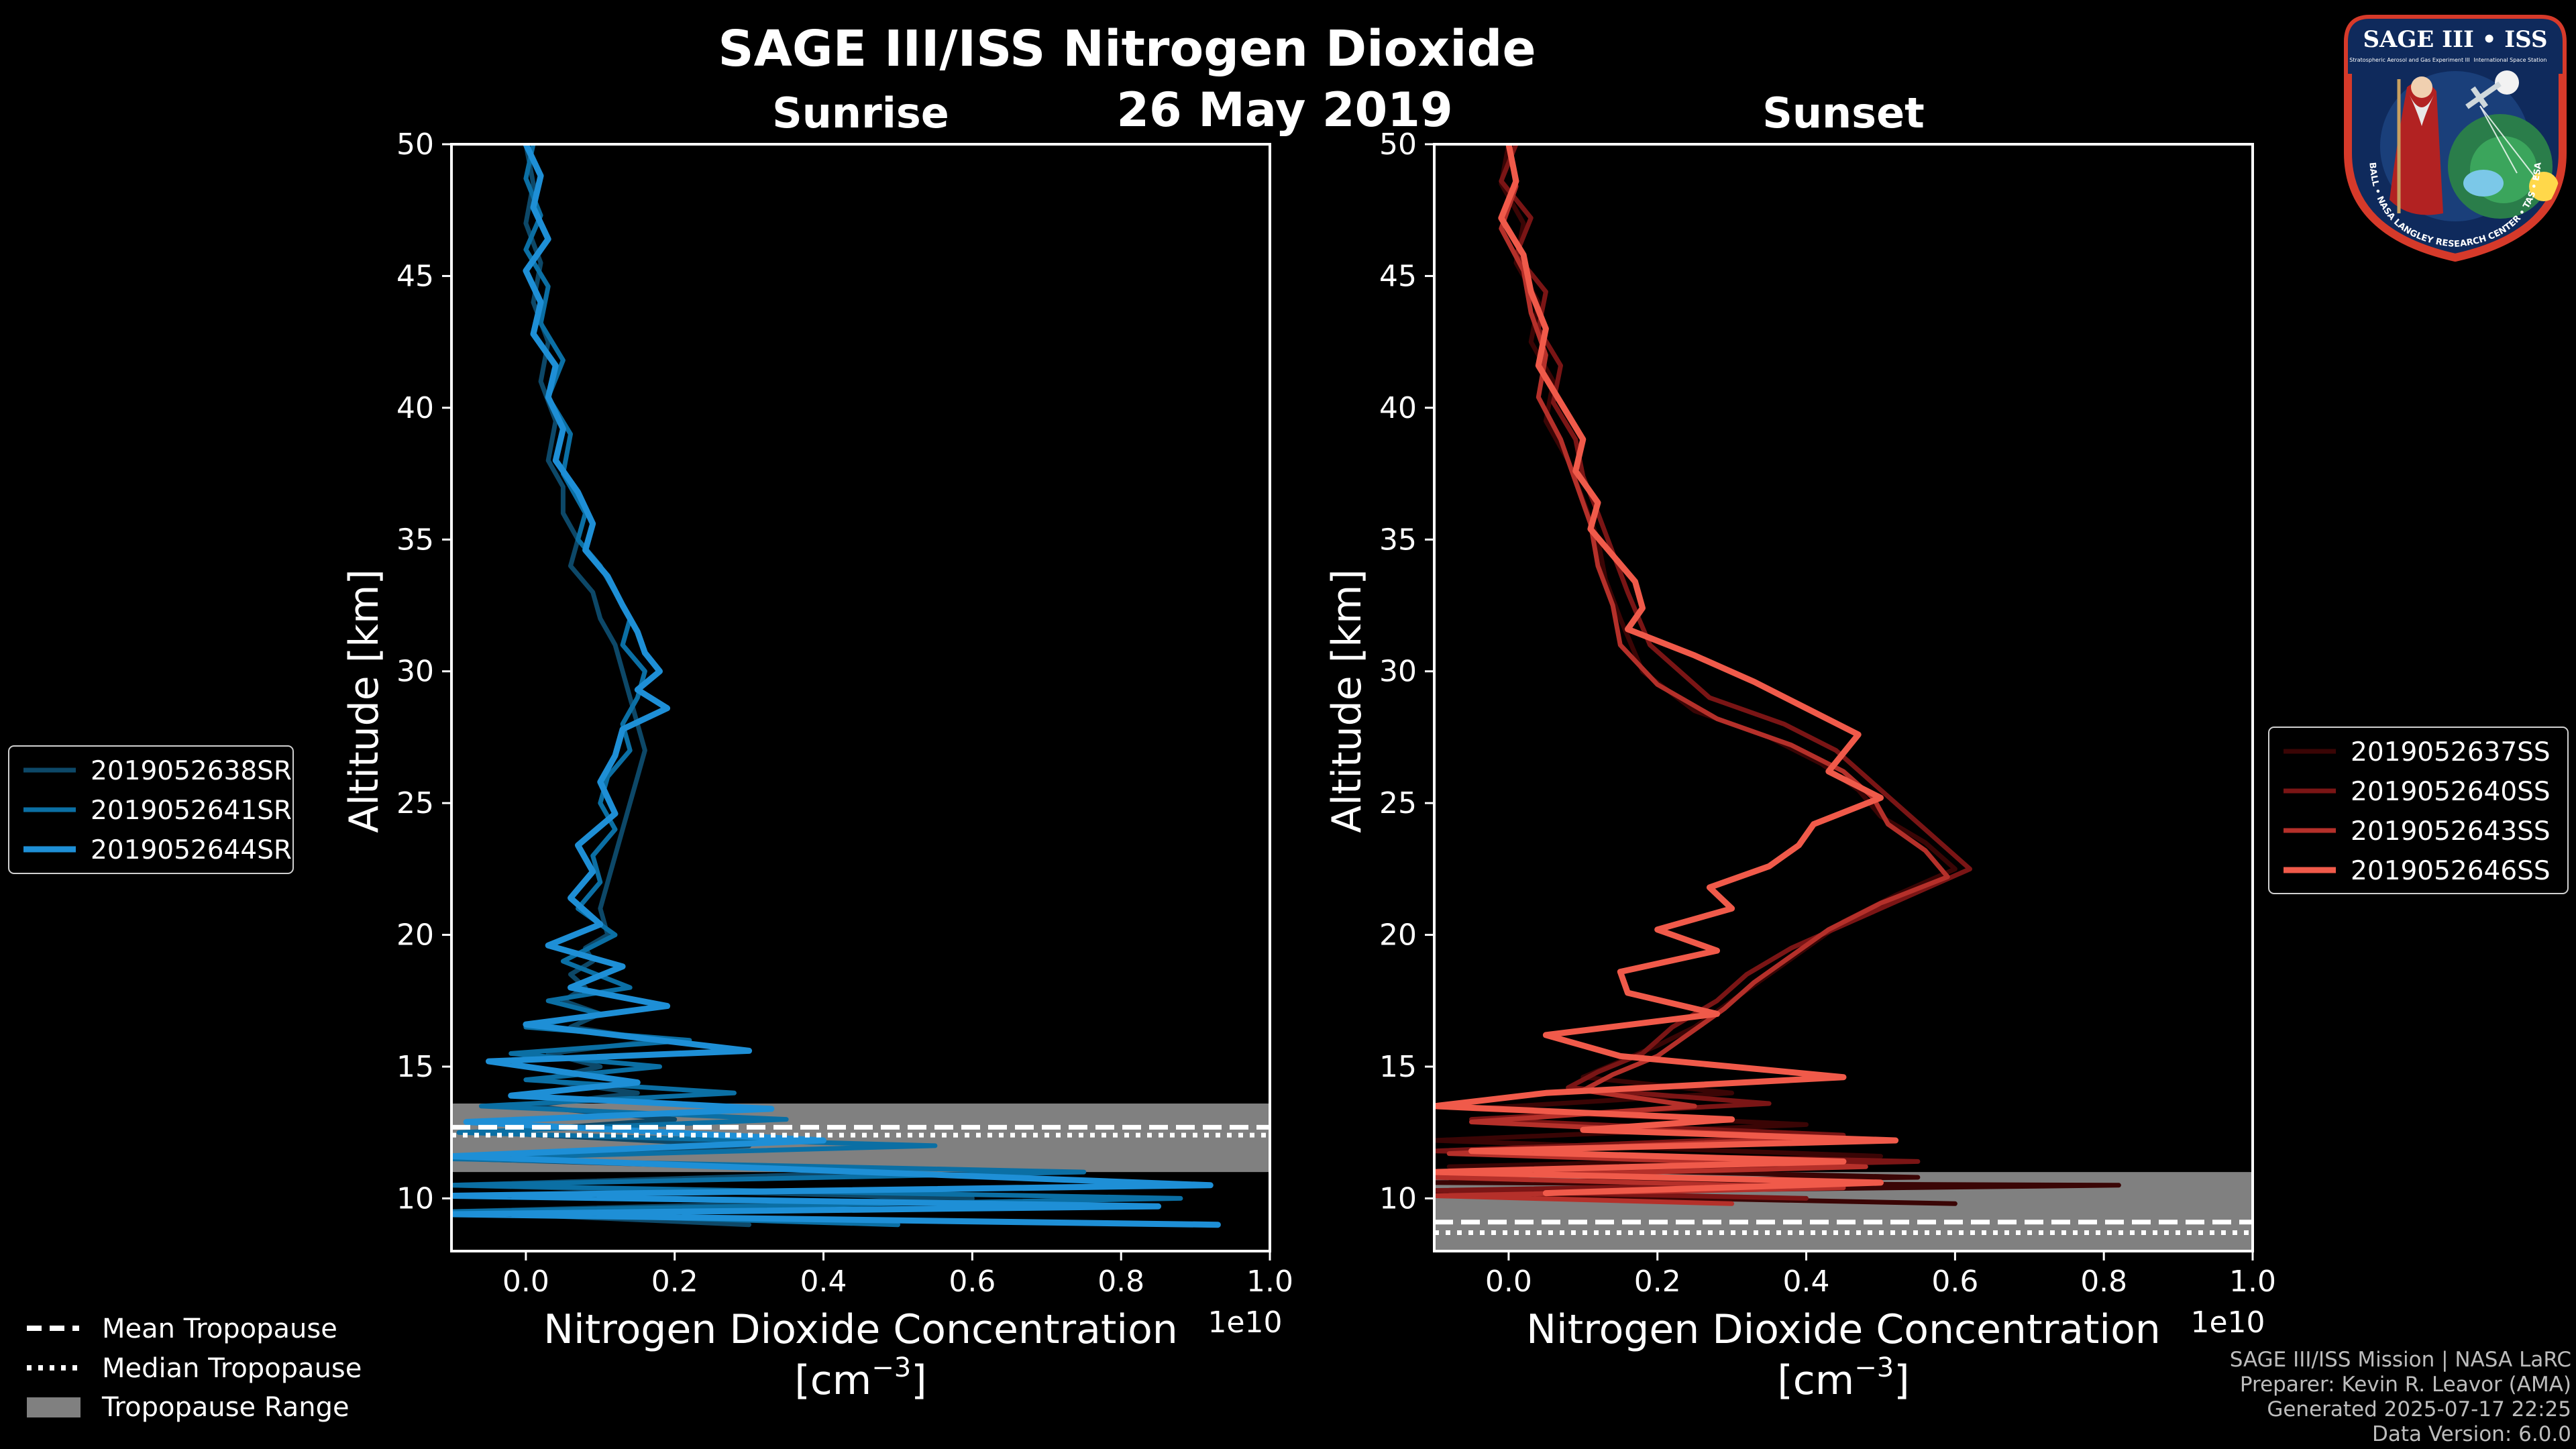  What do you see at coordinates (823, 1282) in the screenshot?
I see `sunrise-xtick-label: 0.4` at bounding box center [823, 1282].